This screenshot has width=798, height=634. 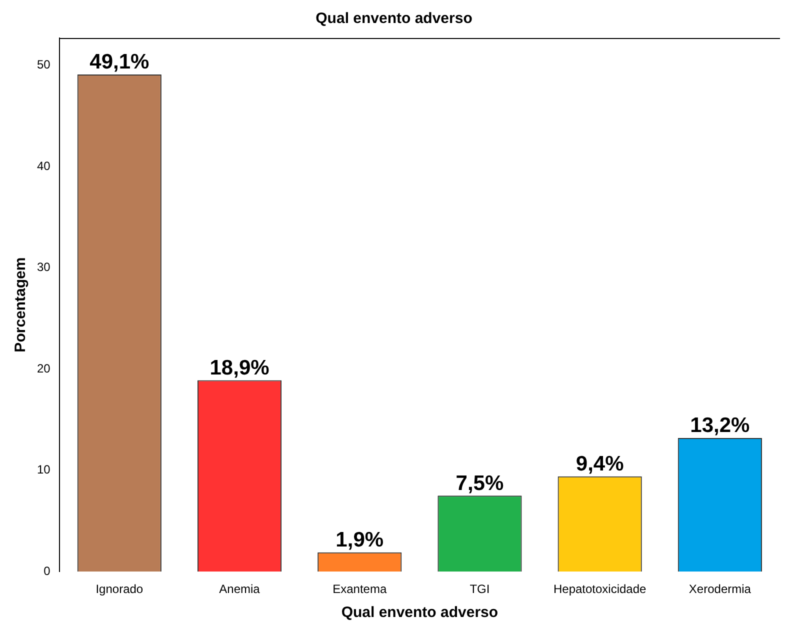 What do you see at coordinates (43, 267) in the screenshot?
I see `y-tick-label: 30` at bounding box center [43, 267].